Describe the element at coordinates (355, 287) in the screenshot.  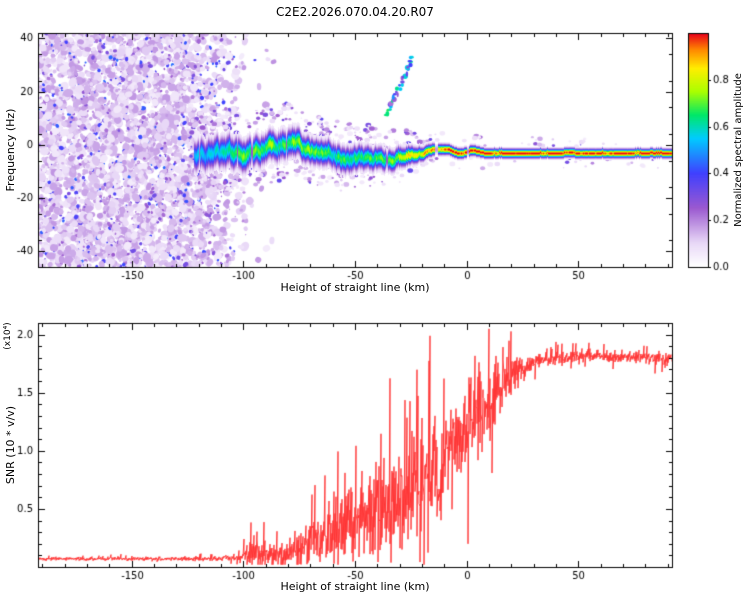
I see `spectrogram-xlabel: Height of straight line (km)` at that location.